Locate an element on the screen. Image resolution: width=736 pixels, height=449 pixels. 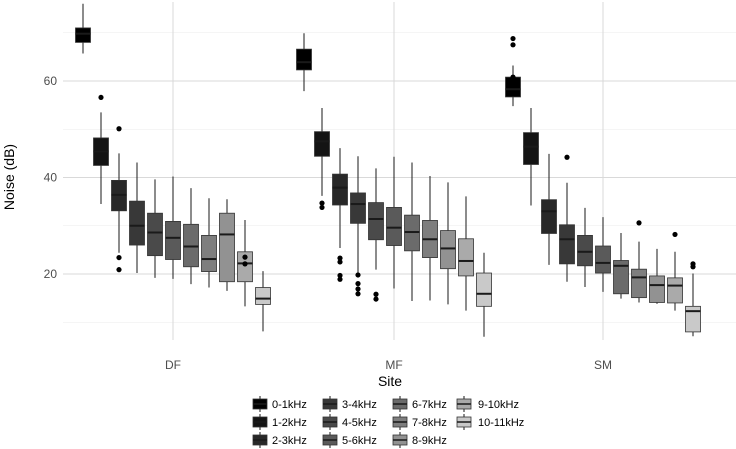
y-tick-label: 60 is located at coordinates (51, 81).